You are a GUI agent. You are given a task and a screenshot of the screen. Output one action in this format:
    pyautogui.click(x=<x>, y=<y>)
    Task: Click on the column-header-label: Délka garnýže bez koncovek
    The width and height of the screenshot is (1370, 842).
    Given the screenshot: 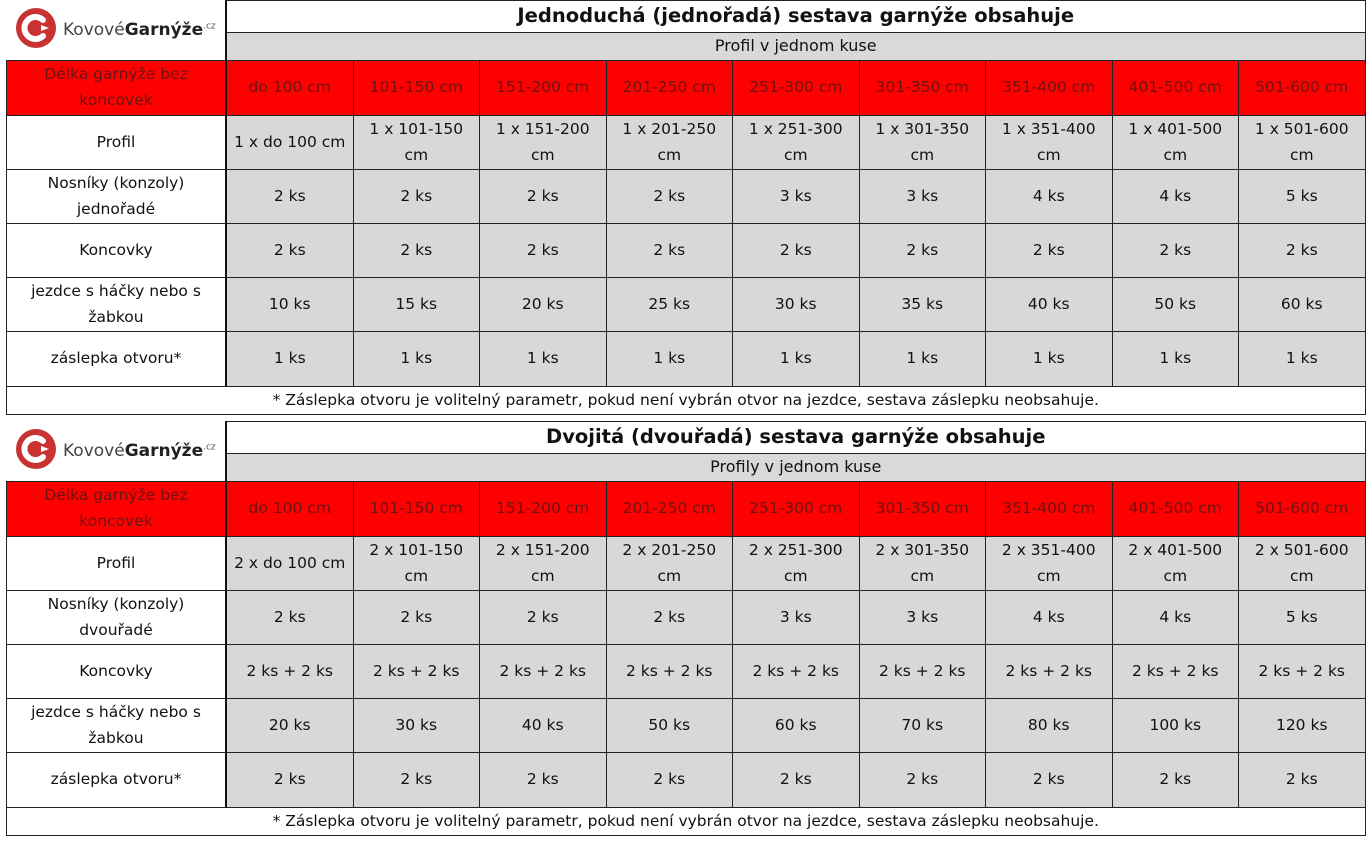 What is the action you would take?
    pyautogui.click(x=116, y=88)
    